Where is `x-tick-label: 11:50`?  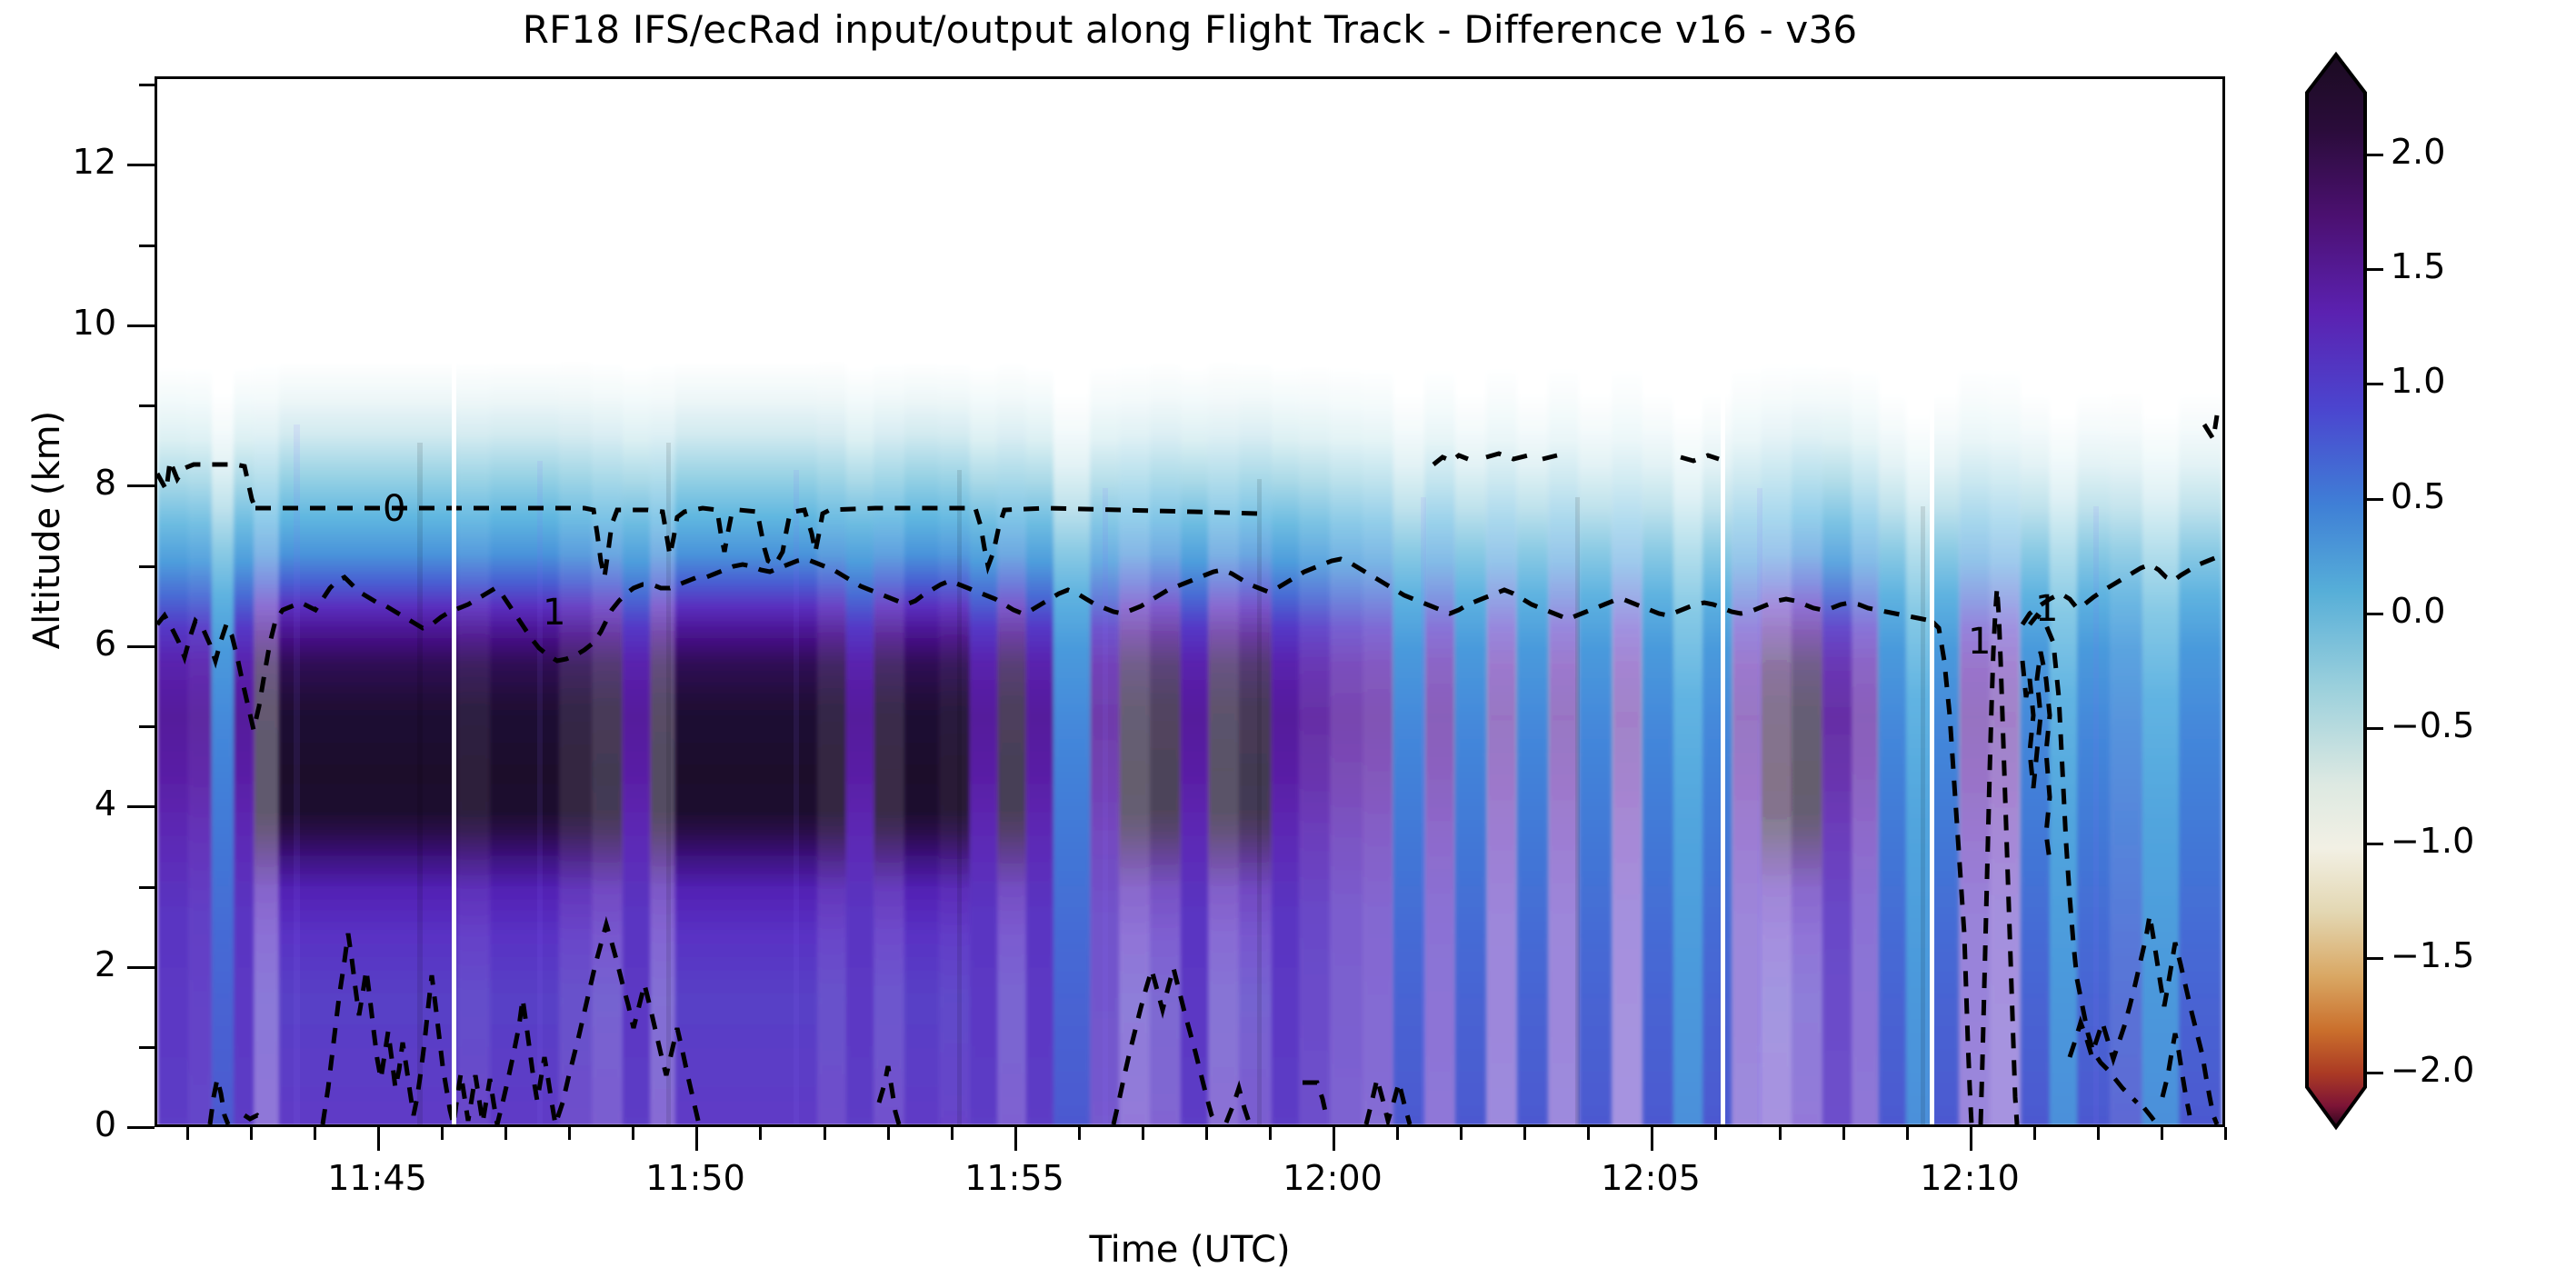
x-tick-label: 11:50 is located at coordinates (695, 1178).